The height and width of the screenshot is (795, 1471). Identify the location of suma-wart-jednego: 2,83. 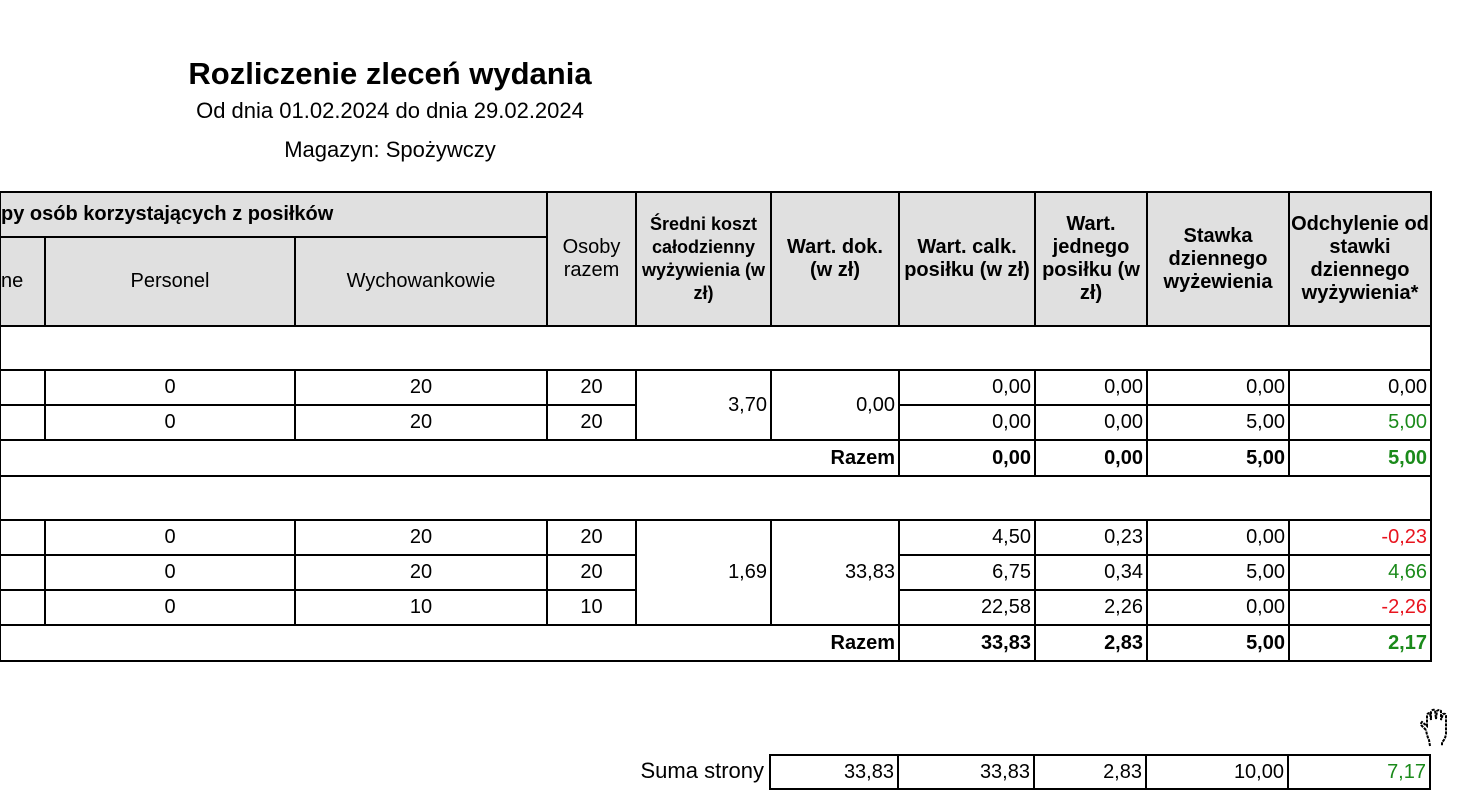
(1090, 772).